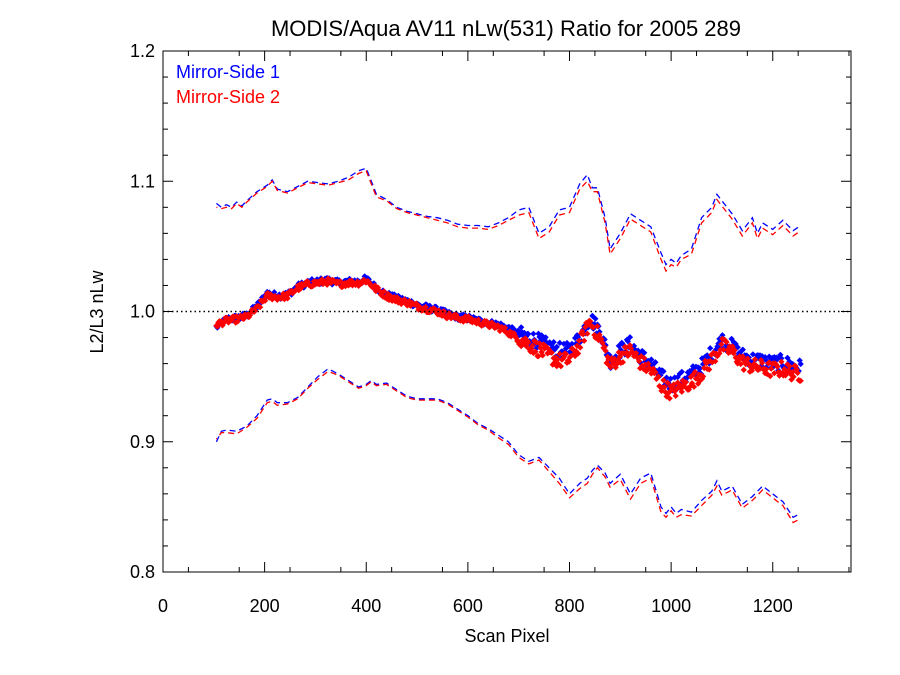 The image size is (900, 675). I want to click on y-tick-label: 0.8, so click(142, 572).